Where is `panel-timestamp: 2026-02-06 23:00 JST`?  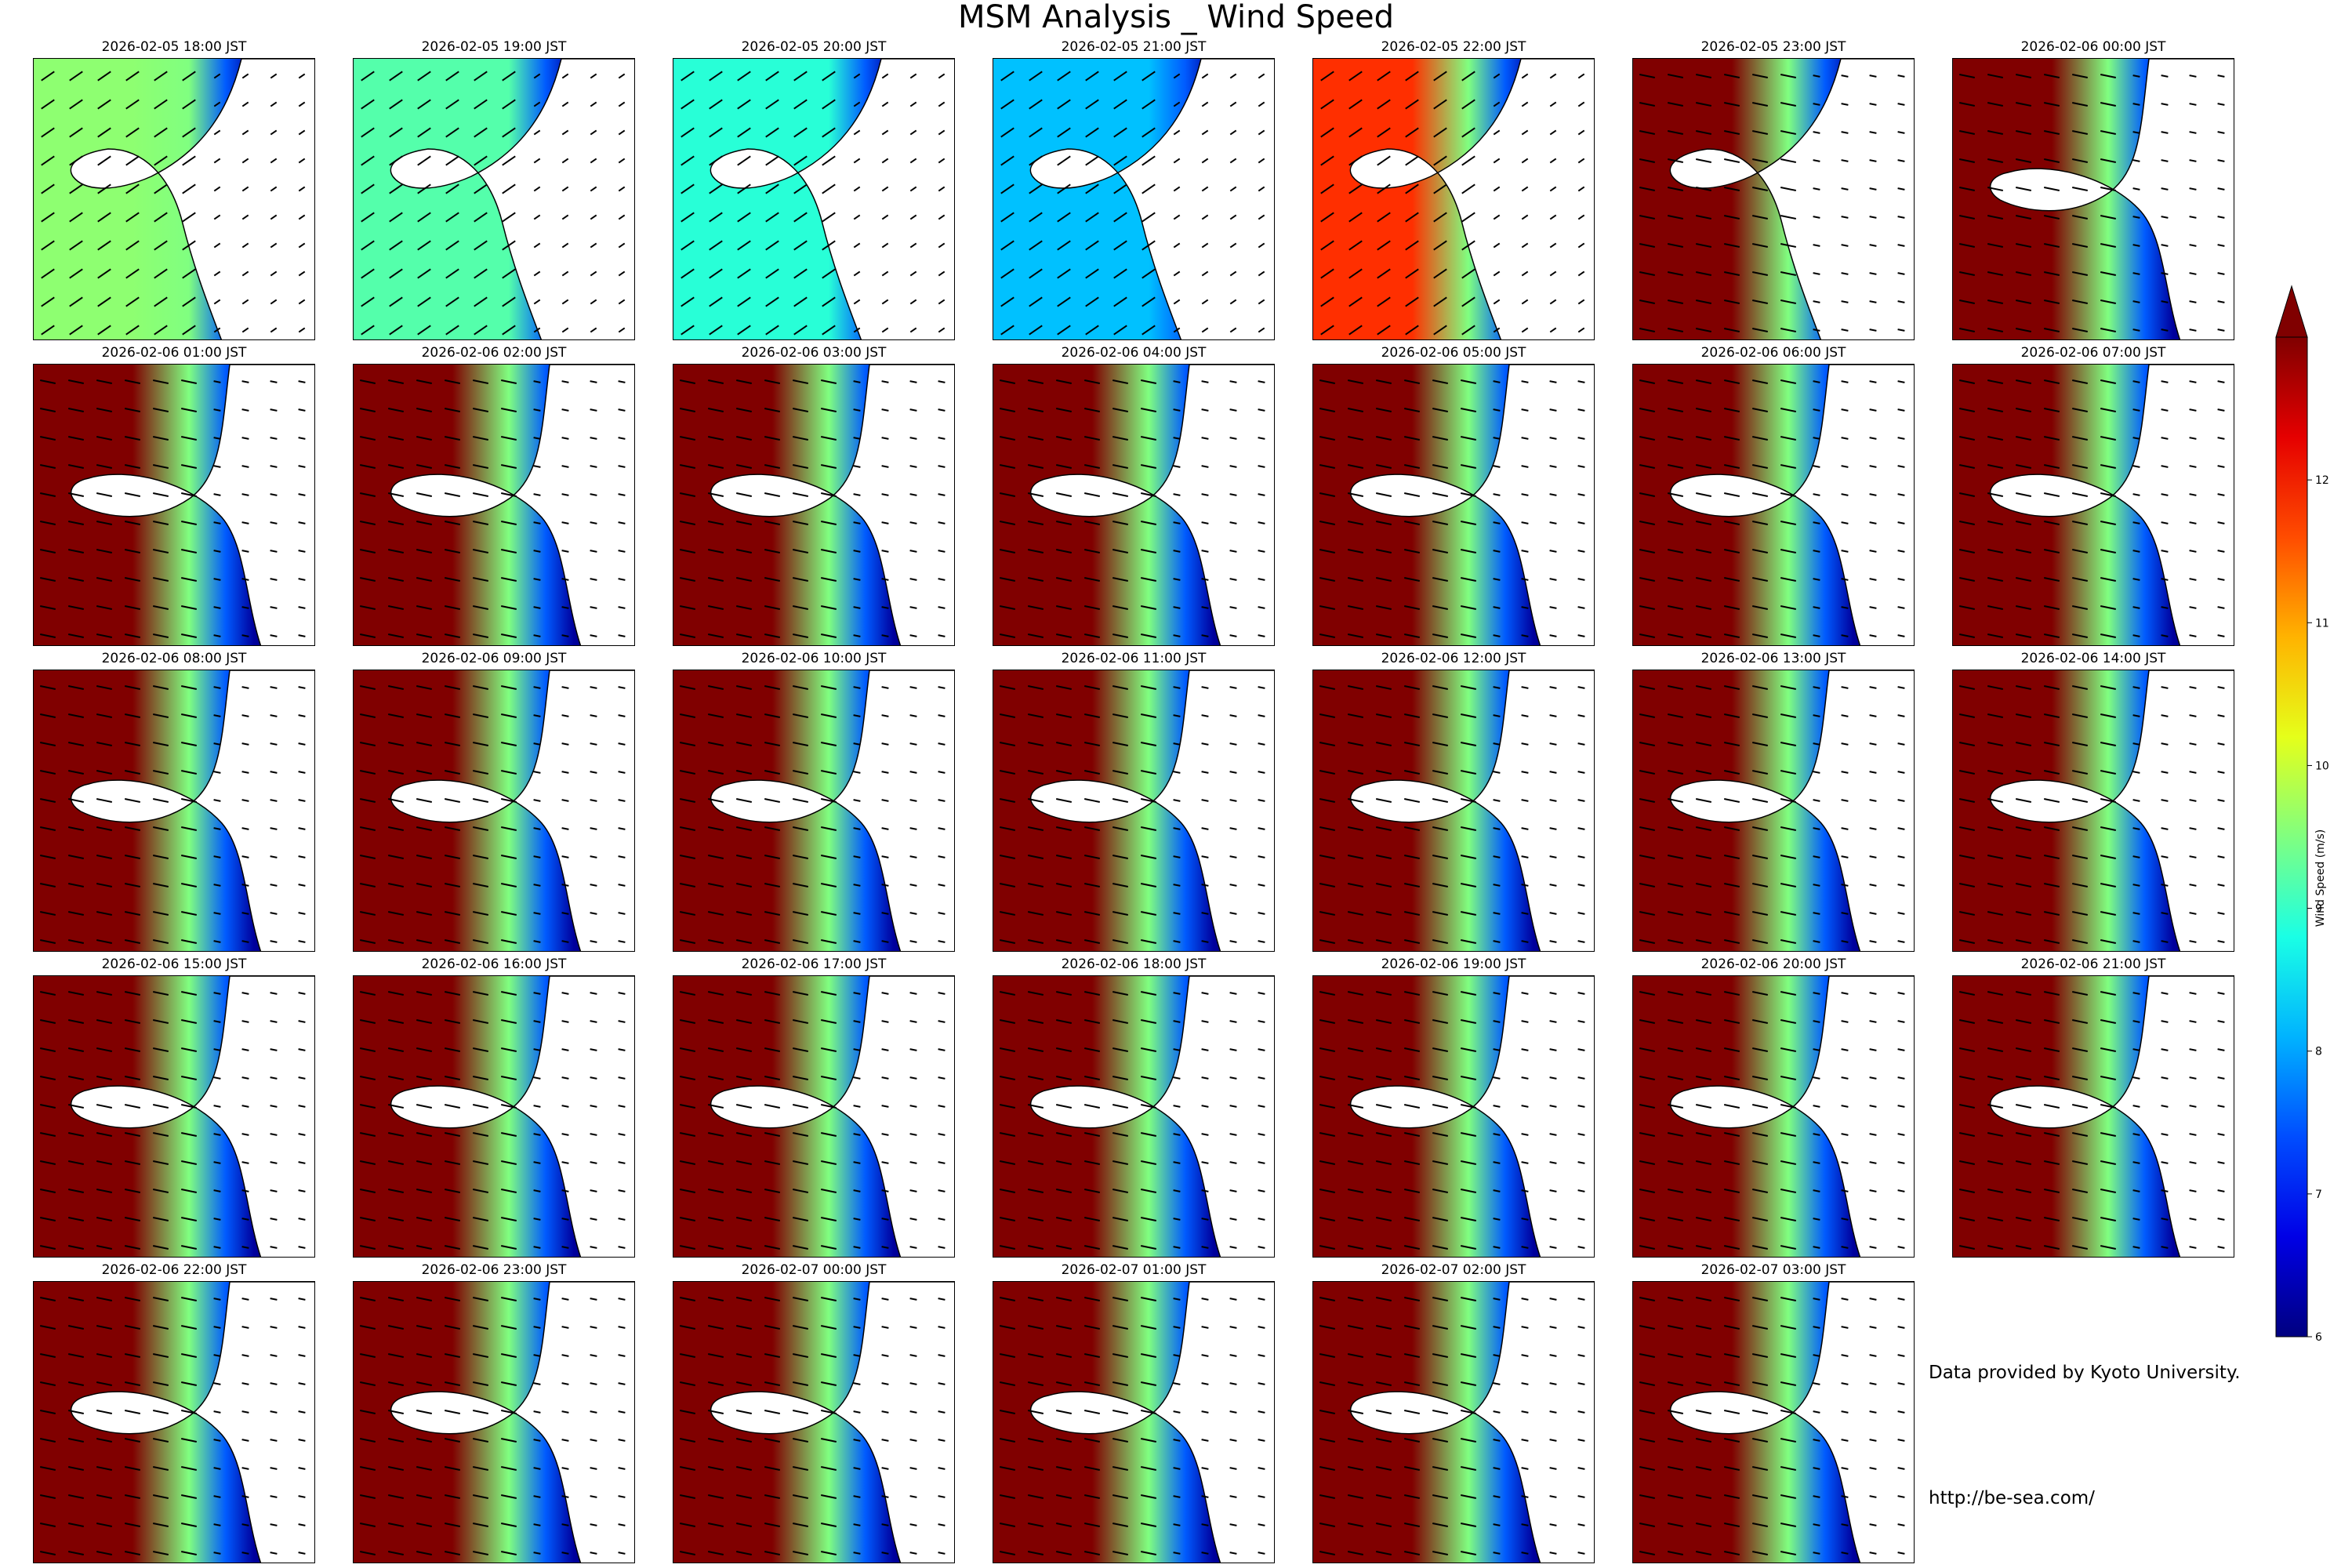
panel-timestamp: 2026-02-06 23:00 JST is located at coordinates (494, 1270).